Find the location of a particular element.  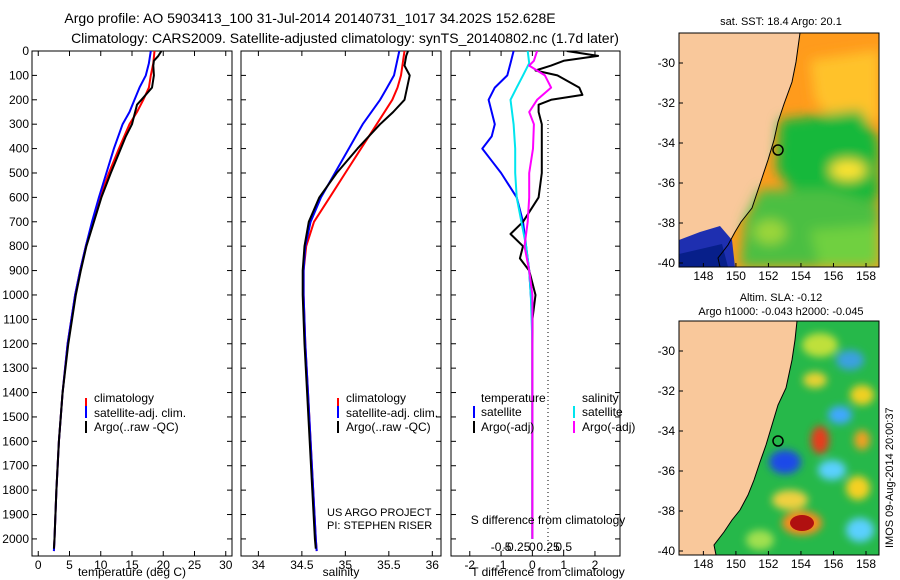

coastline is located at coordinates (755, 438).